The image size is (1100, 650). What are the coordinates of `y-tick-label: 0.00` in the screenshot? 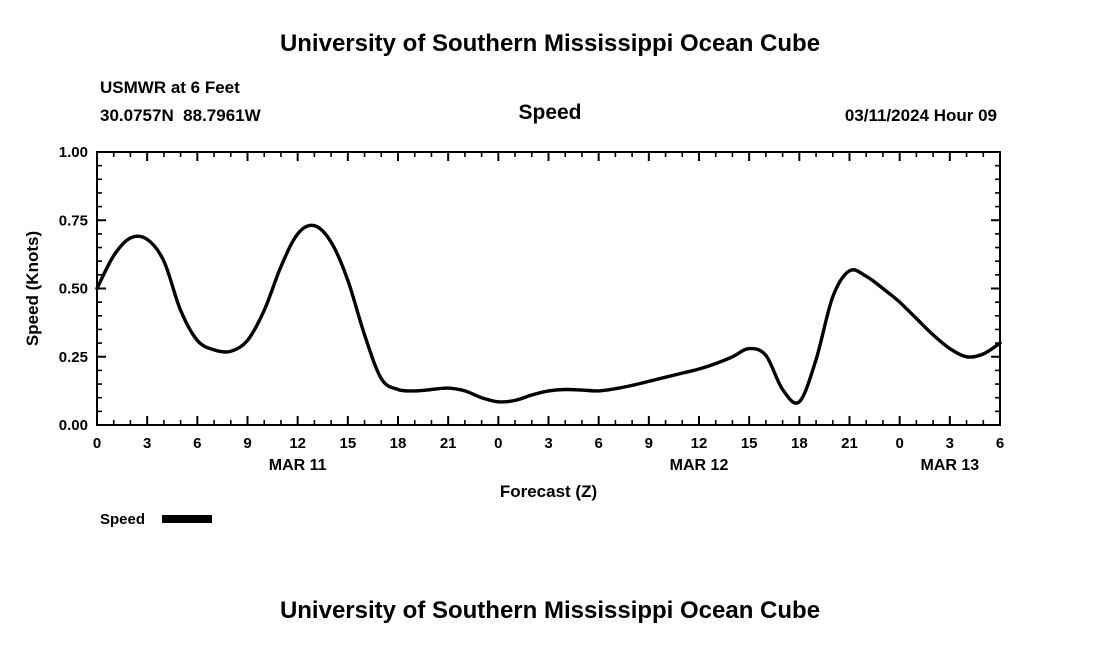 It's located at (73, 425).